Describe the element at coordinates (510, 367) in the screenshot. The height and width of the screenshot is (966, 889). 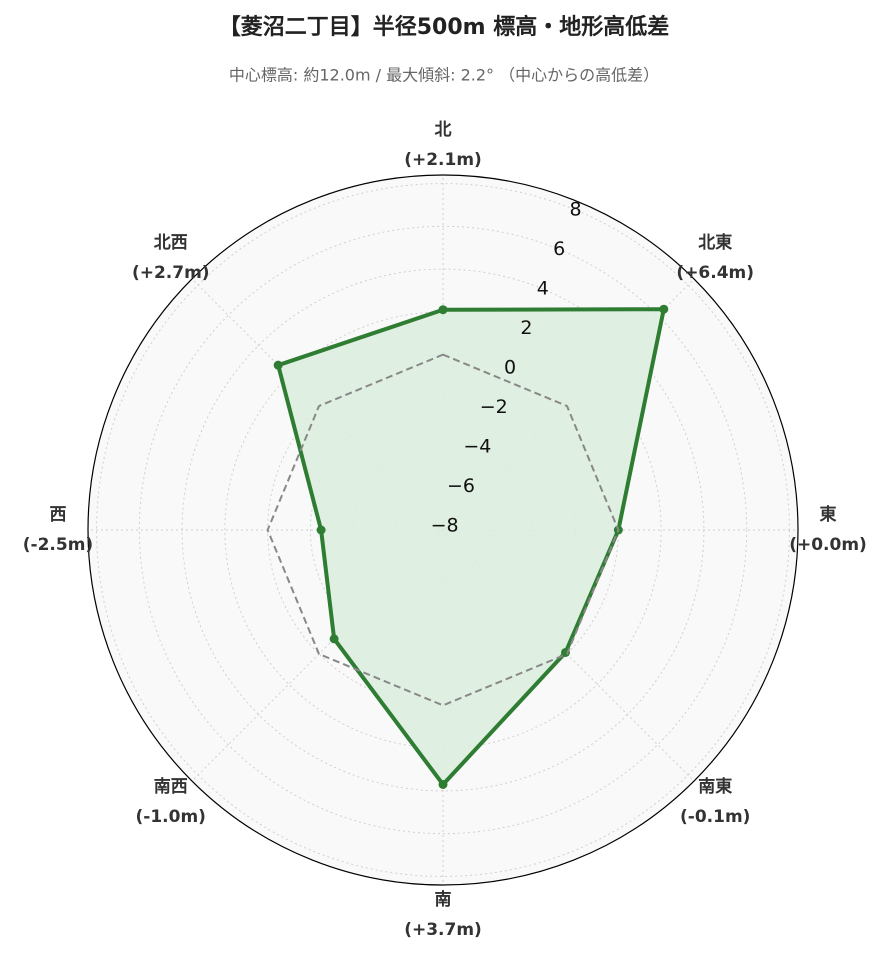
I see `r-tick-label: 0` at that location.